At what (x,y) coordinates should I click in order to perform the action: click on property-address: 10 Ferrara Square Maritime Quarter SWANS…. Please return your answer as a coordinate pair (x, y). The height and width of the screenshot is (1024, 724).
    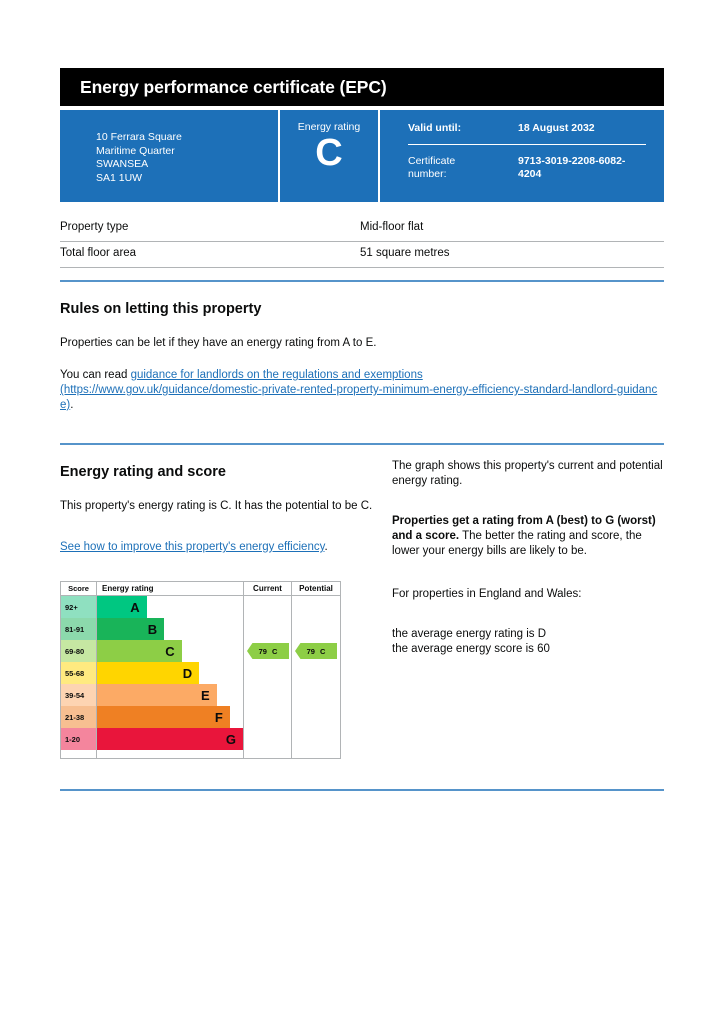
    Looking at the image, I should click on (169, 156).